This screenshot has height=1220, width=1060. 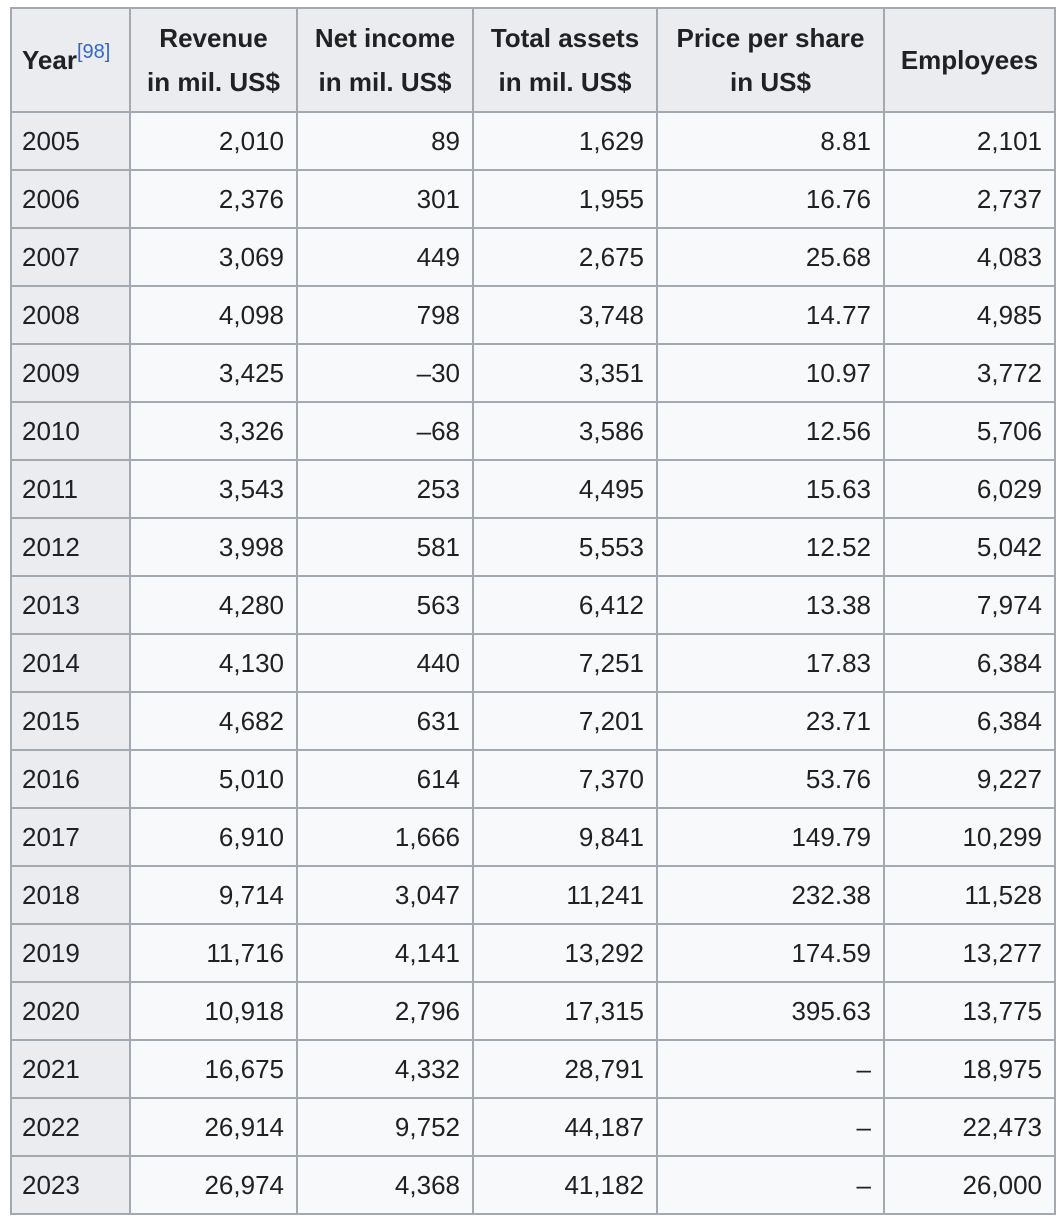 I want to click on cell-revenue: 11,716, so click(x=213, y=953).